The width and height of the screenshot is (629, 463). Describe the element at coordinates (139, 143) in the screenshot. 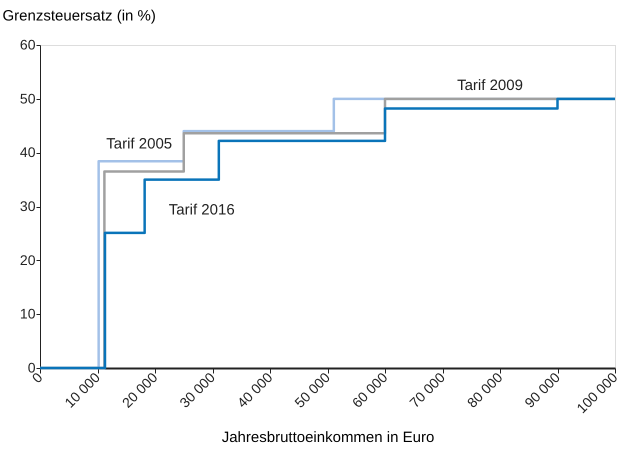

I see `series-label: Tarif 2005` at that location.